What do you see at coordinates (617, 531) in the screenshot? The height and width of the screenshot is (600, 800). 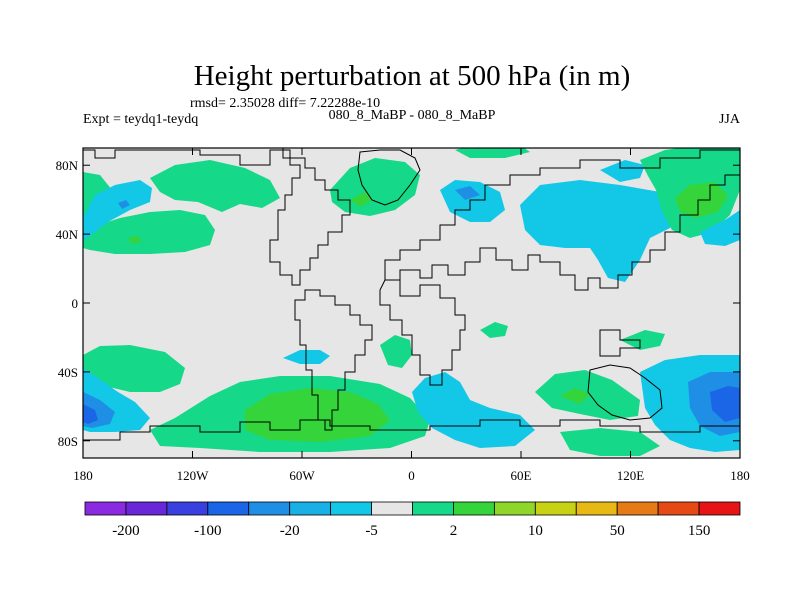 I see `colorbar-label: 50` at bounding box center [617, 531].